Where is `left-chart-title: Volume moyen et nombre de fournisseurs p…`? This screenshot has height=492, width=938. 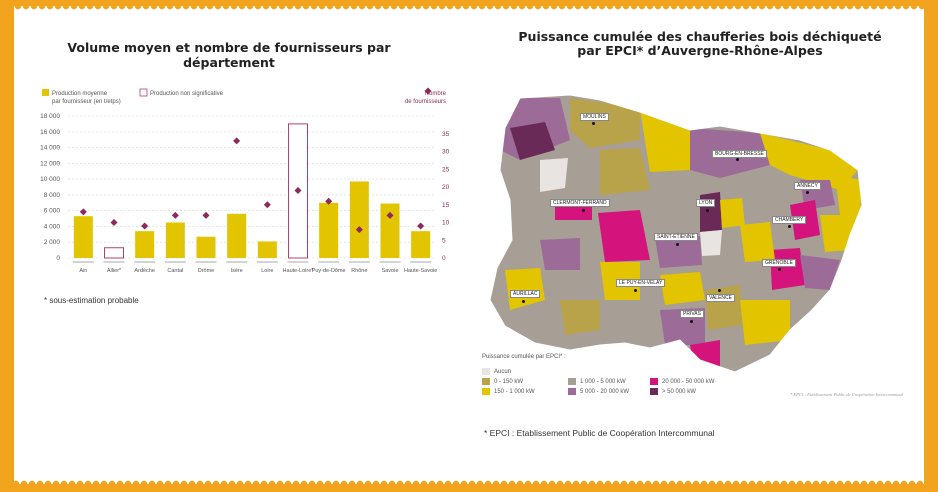
left-chart-title: Volume moyen et nombre de fournisseurs p… is located at coordinates (229, 55).